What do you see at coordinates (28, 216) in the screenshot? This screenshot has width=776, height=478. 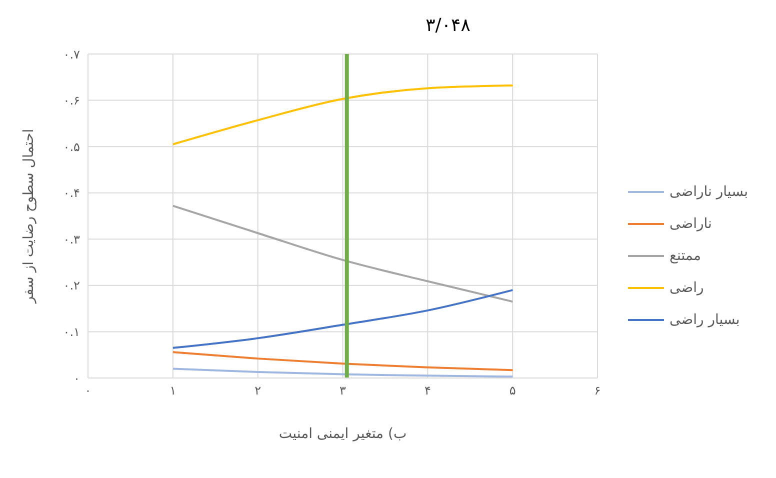 I see `y-axis-title: احتمال سطوح رضایت از سفر` at bounding box center [28, 216].